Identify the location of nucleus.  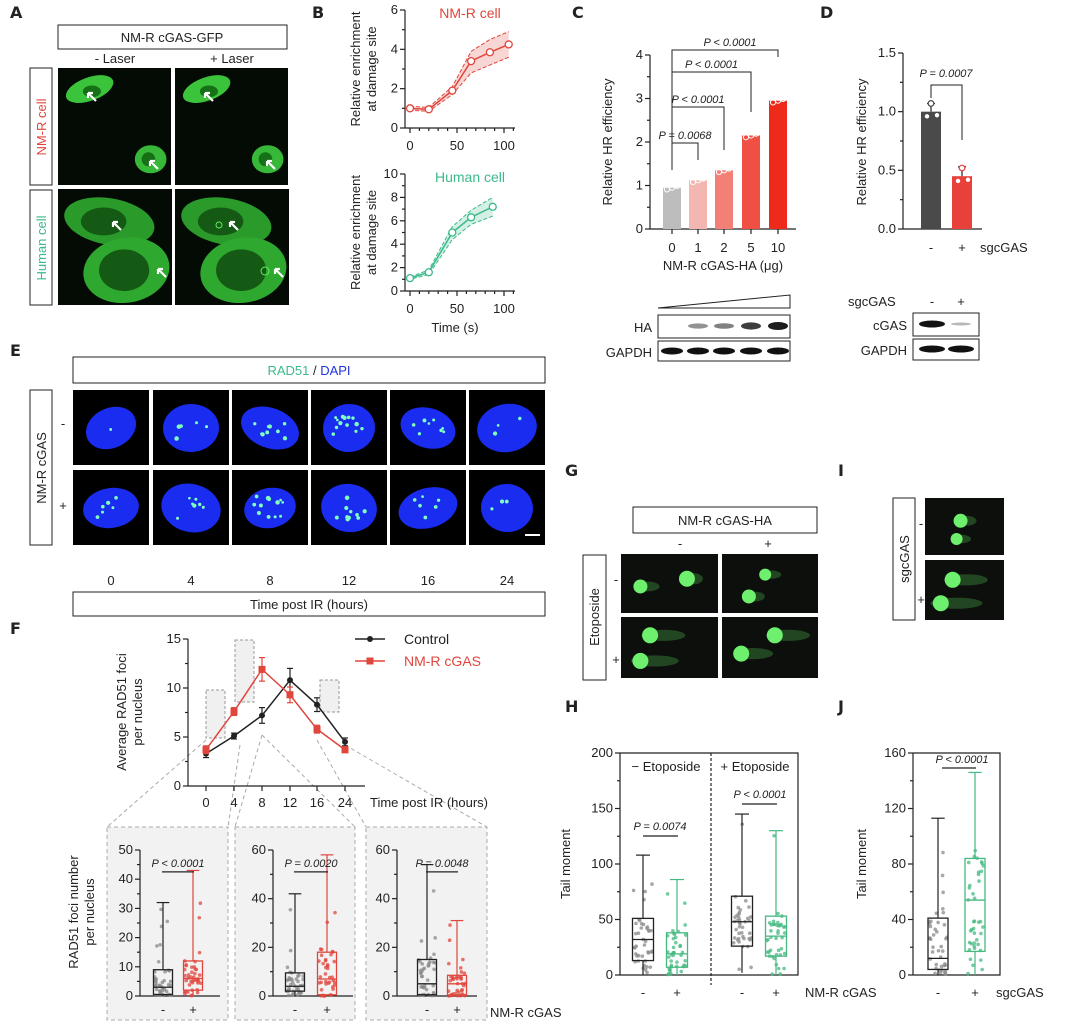
(507, 428).